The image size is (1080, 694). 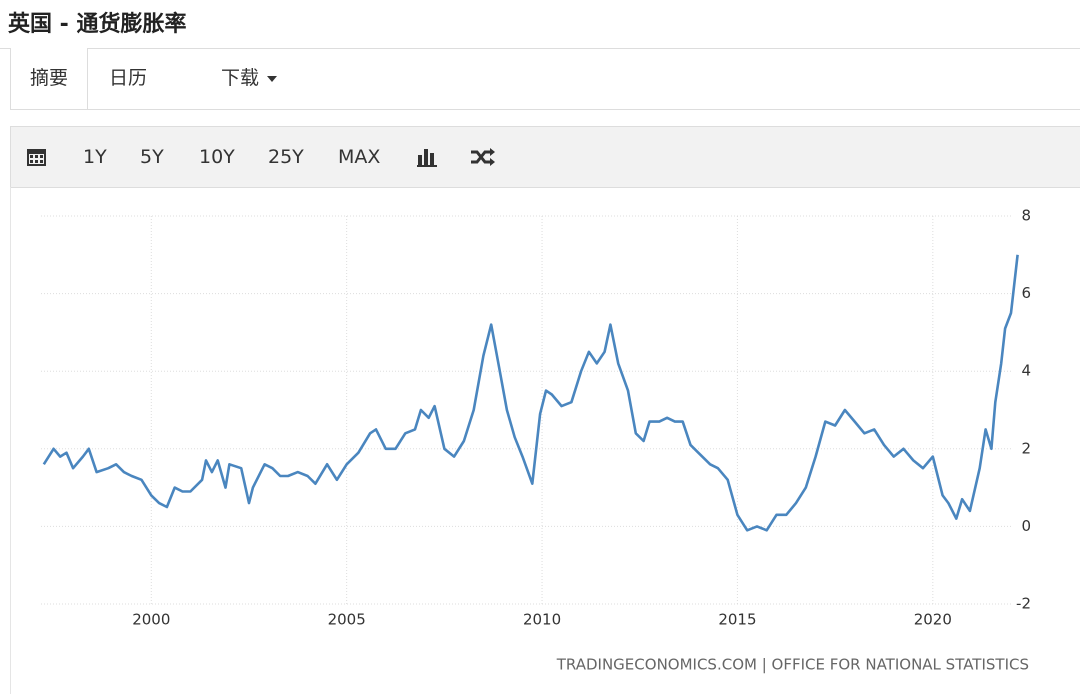 What do you see at coordinates (1026, 371) in the screenshot?
I see `y-tick-label: 4` at bounding box center [1026, 371].